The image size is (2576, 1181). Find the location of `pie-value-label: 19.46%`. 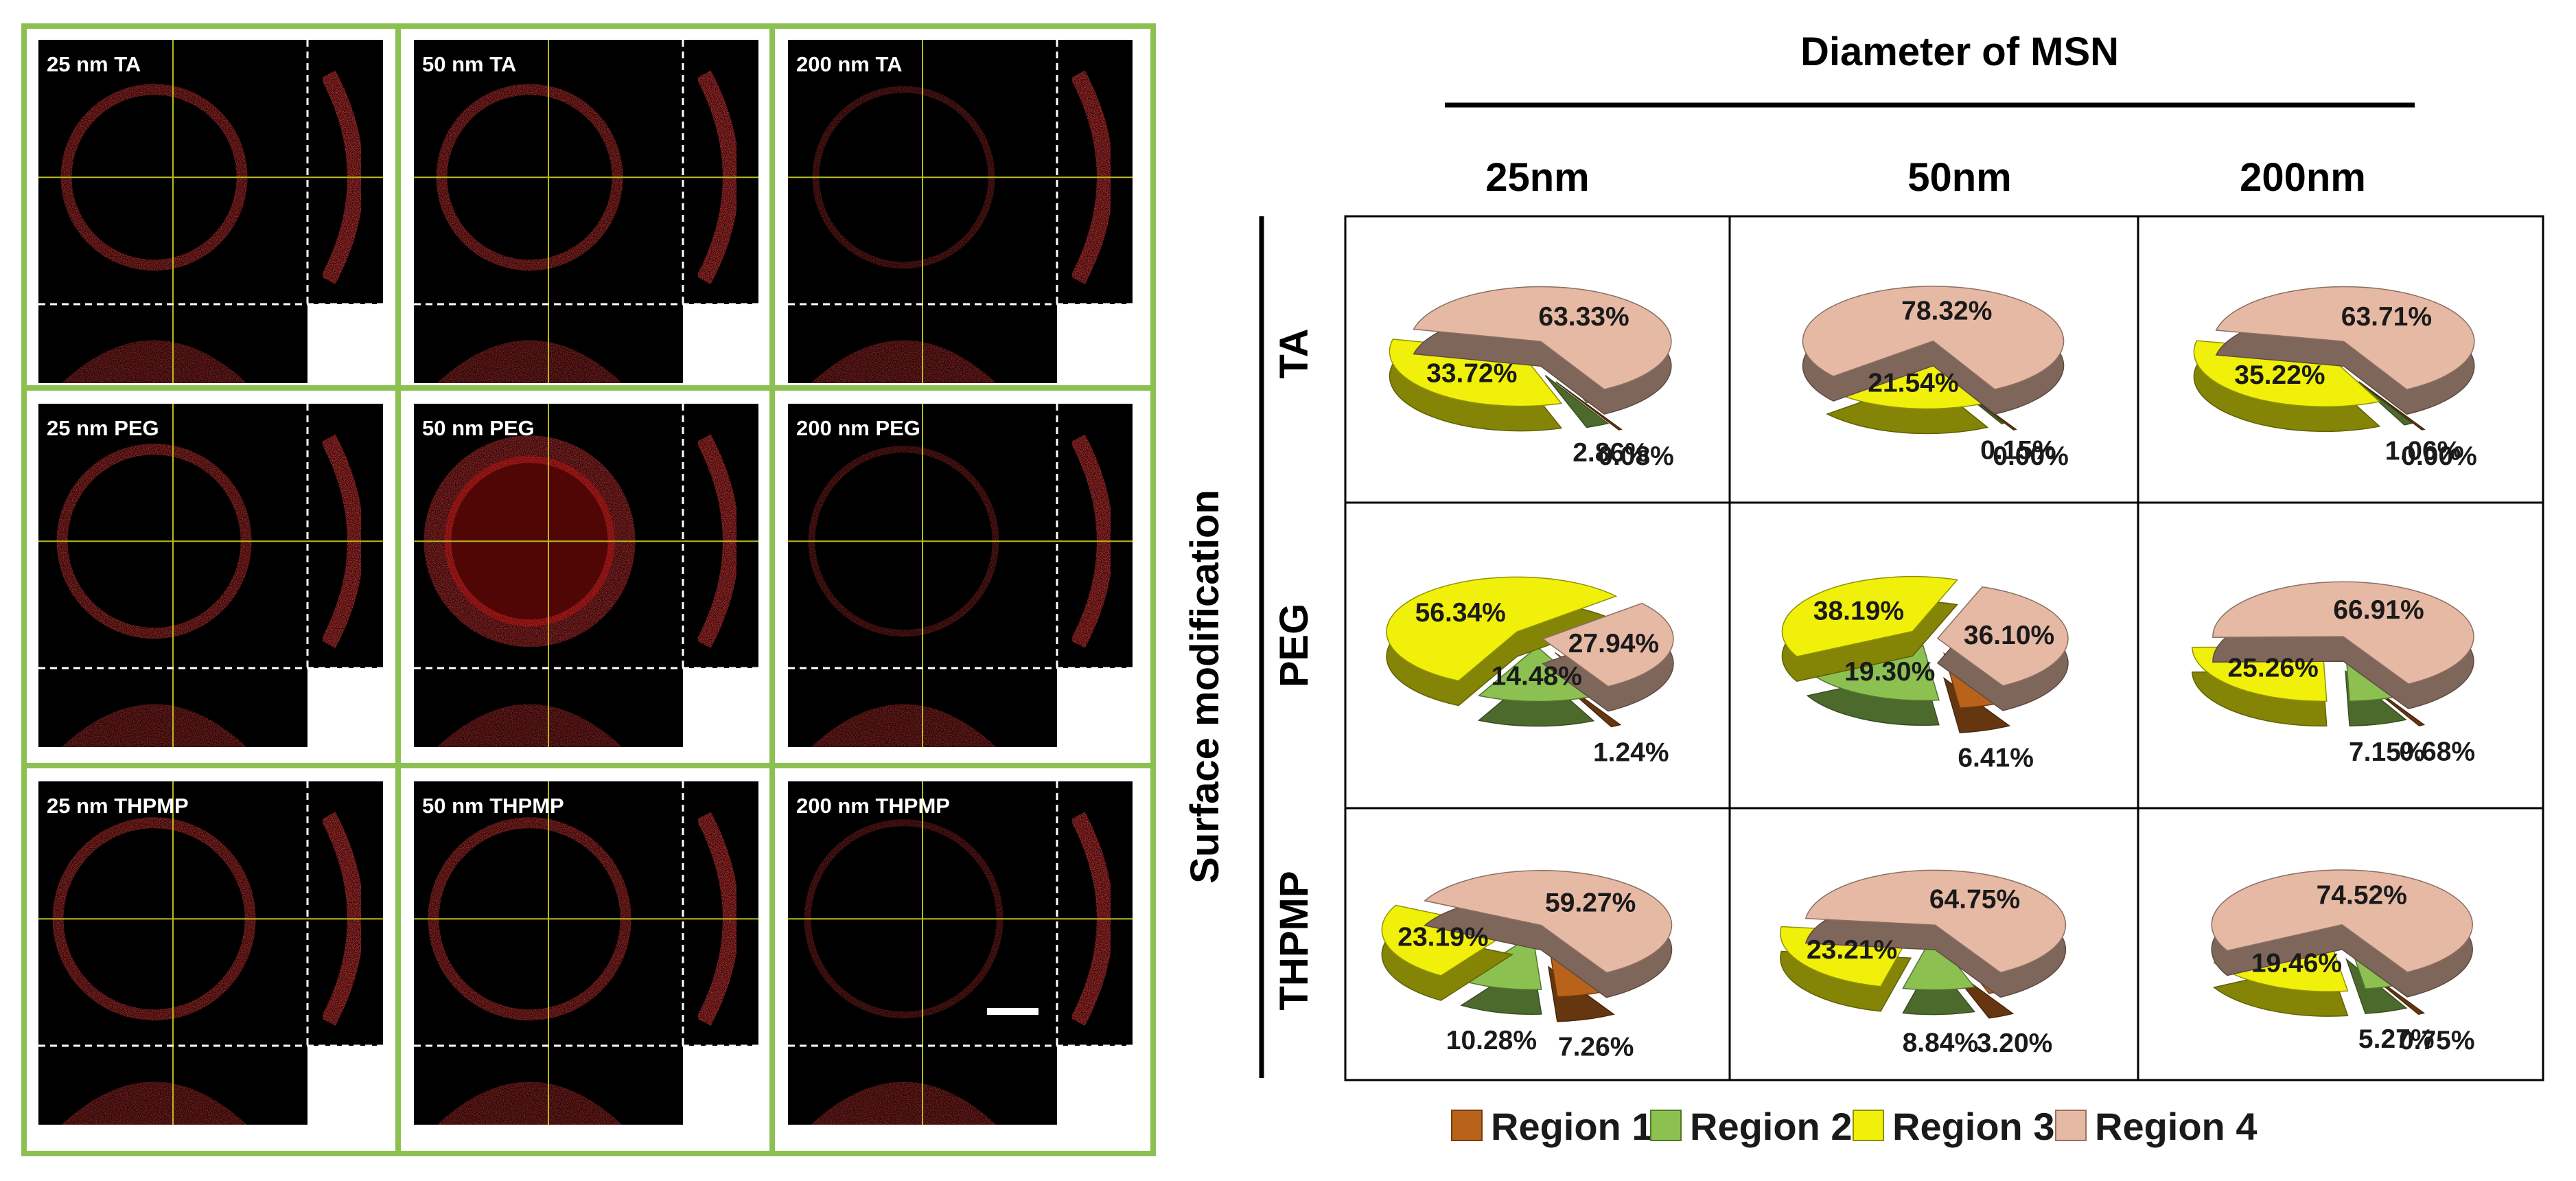

pie-value-label: 19.46% is located at coordinates (2296, 963).